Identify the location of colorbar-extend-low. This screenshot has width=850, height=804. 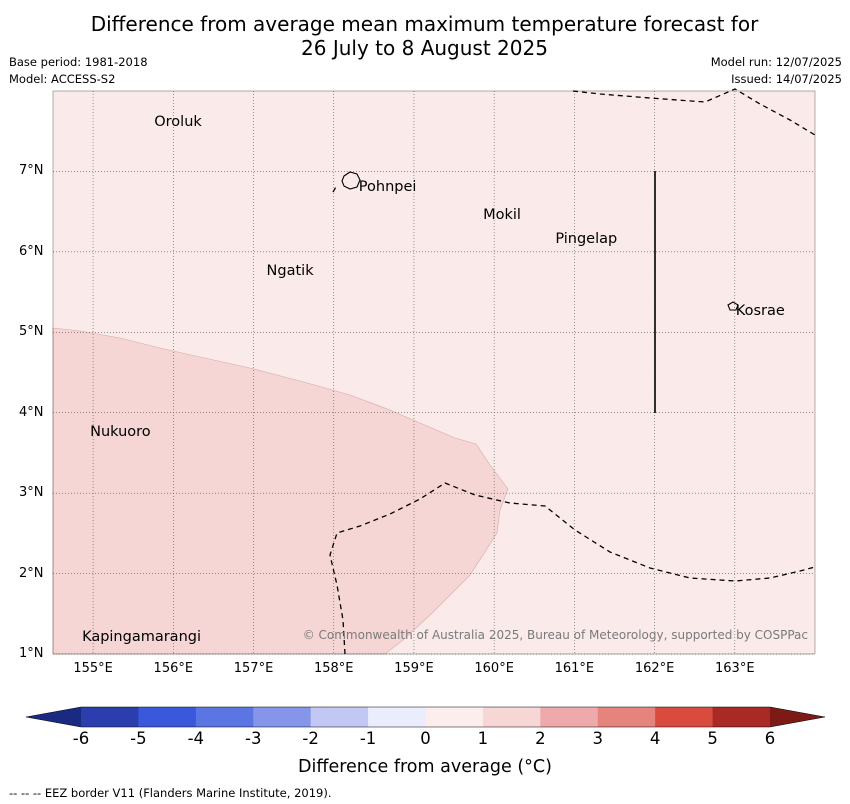
(53, 717).